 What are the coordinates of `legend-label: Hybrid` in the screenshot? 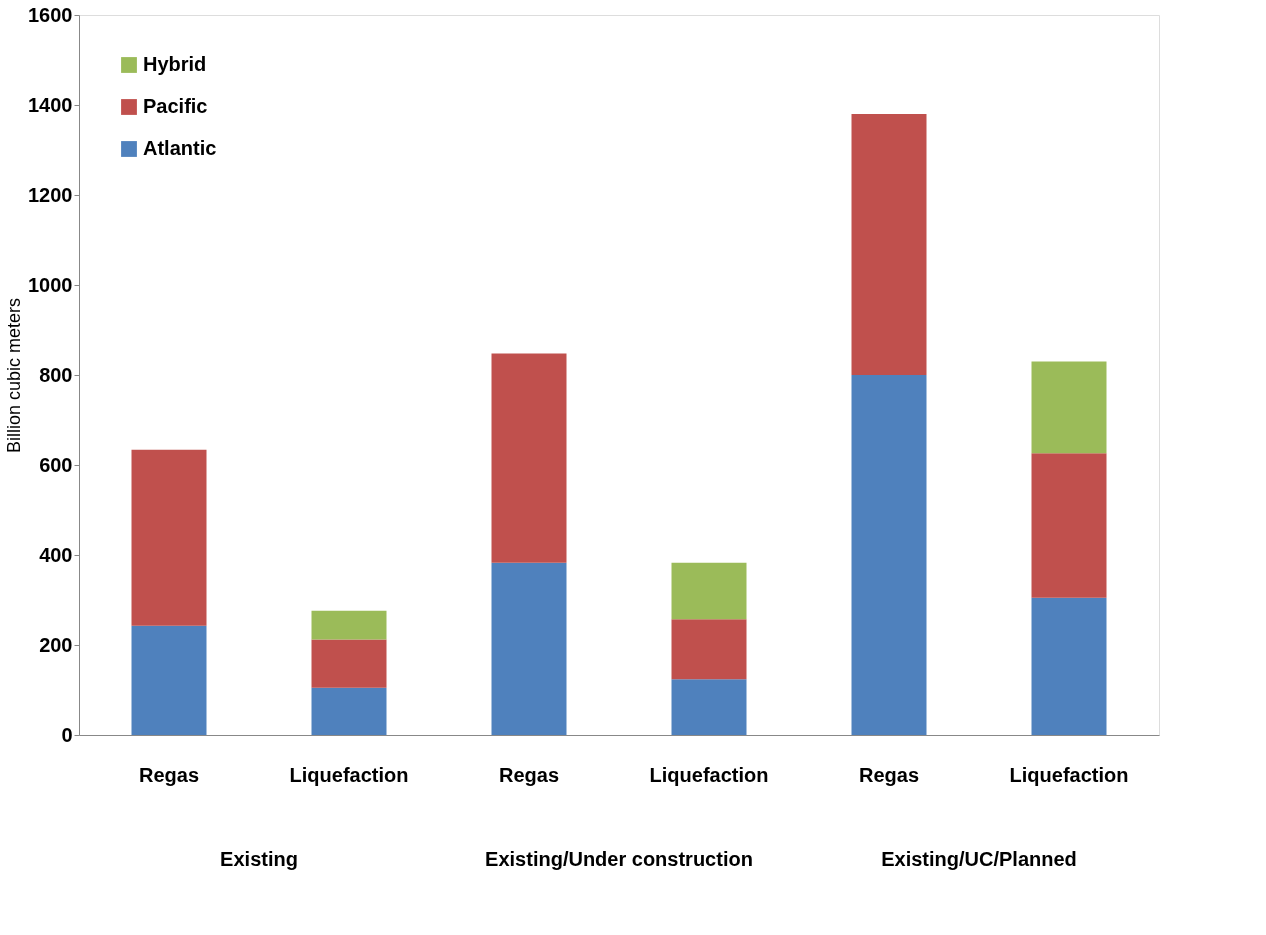 It's located at (175, 64).